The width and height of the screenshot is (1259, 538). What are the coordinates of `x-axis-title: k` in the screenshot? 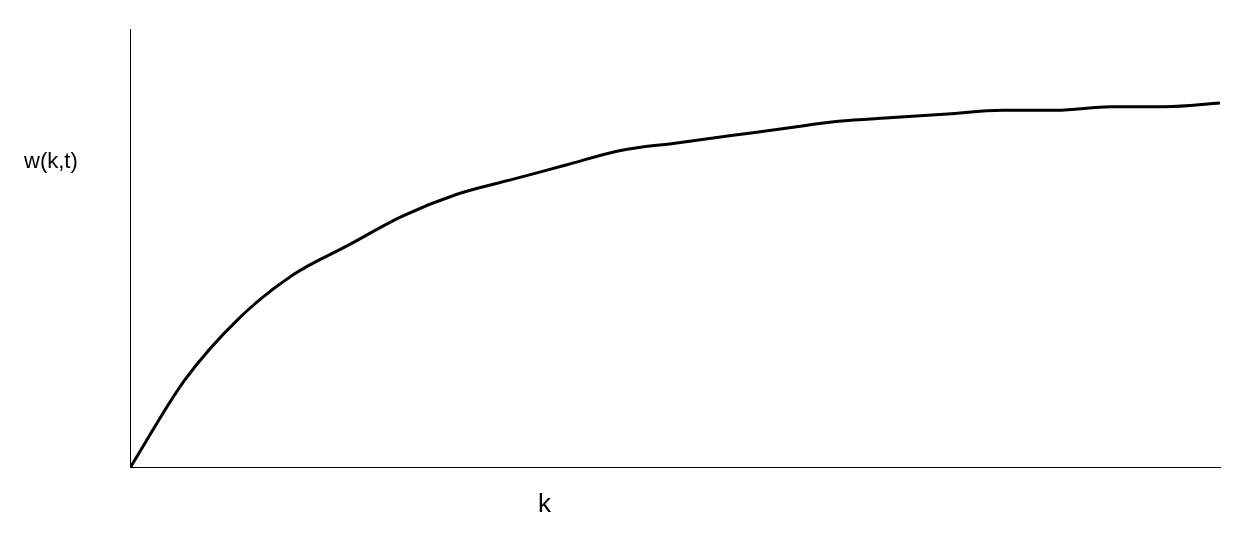 It's located at (544, 503).